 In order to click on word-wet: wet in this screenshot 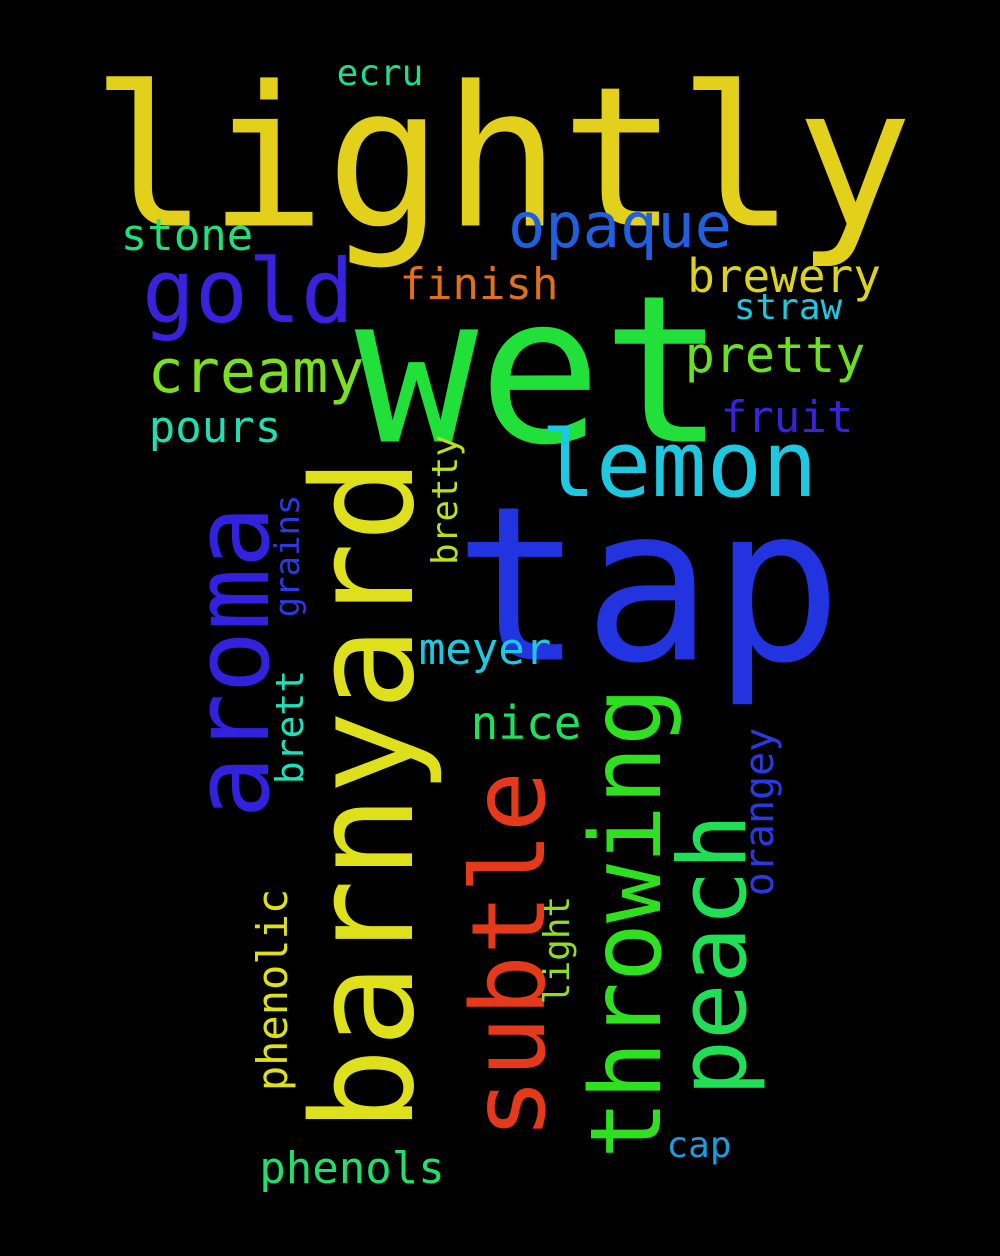, I will do `click(540, 371)`.